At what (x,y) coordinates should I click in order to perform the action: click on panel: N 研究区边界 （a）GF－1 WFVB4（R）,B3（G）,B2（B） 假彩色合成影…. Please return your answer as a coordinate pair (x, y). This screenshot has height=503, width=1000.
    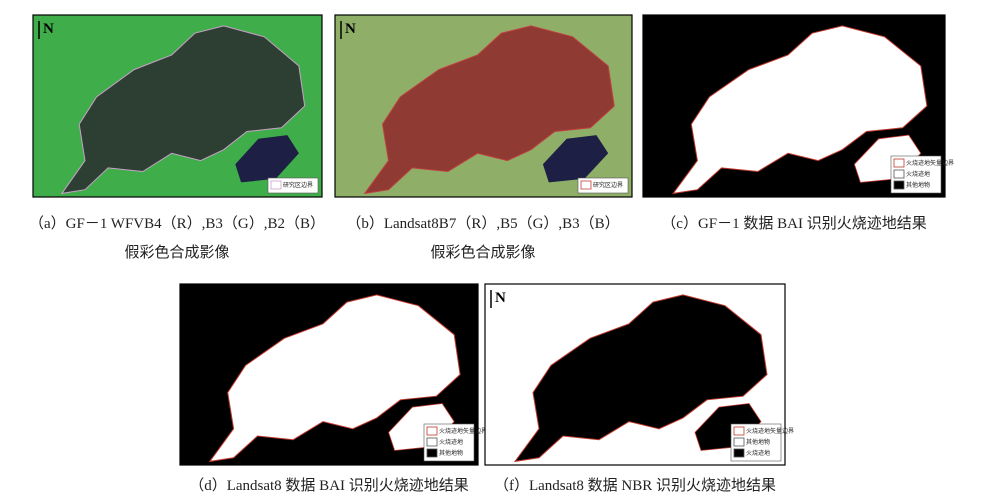
    Looking at the image, I should click on (177, 137).